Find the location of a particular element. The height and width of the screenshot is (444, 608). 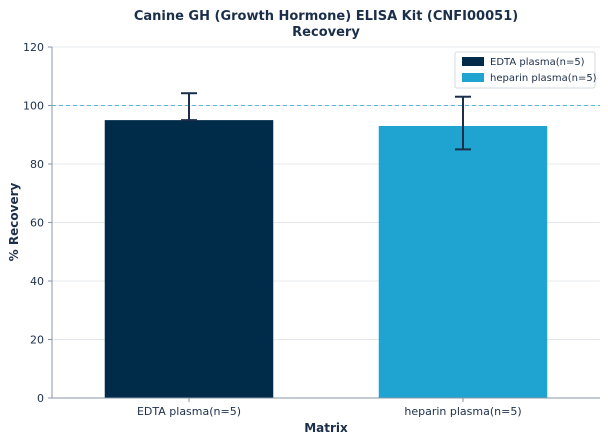

x-tick-label: EDTA plasma(n=5) is located at coordinates (189, 411).